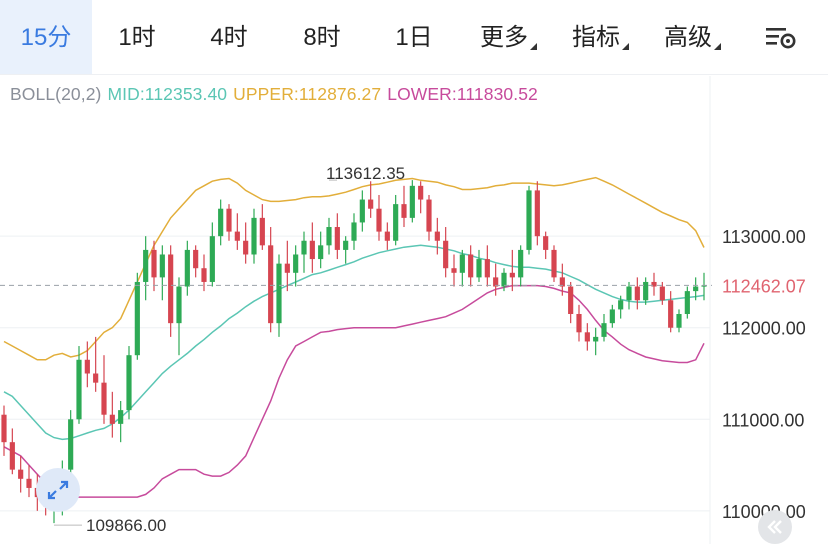  I want to click on tab-label: 8时, so click(322, 37).